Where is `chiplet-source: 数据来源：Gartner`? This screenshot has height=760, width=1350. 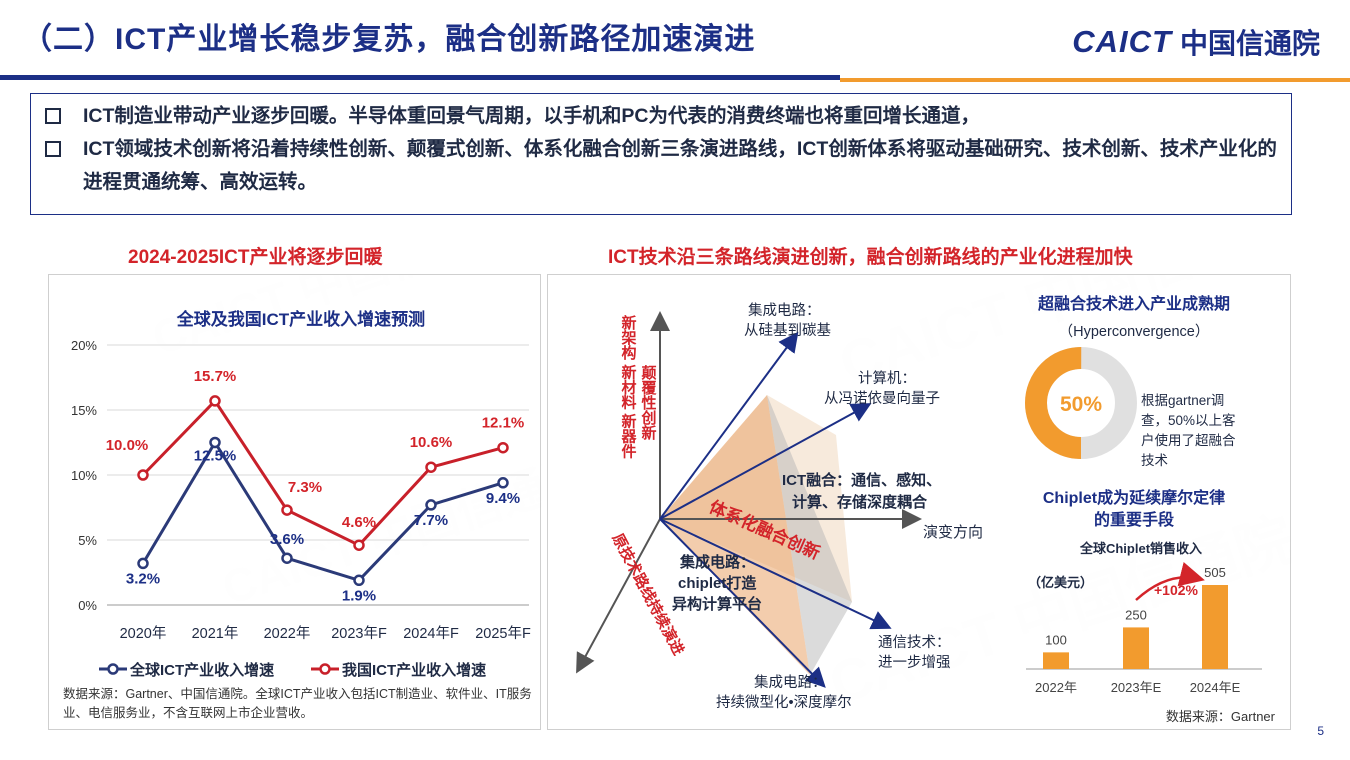 chiplet-source: 数据来源：Gartner is located at coordinates (1221, 716).